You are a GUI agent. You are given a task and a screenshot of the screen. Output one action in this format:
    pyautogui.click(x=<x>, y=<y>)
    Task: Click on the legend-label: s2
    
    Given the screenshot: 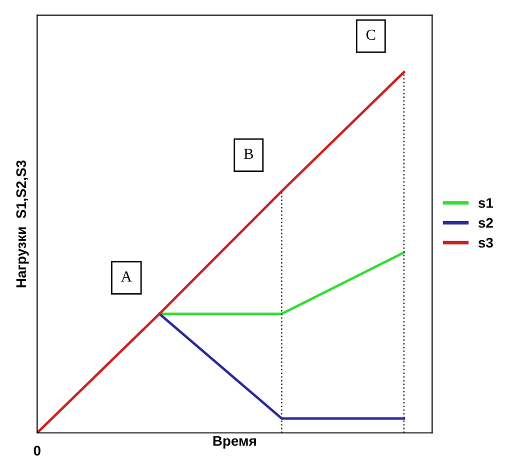 What is the action you would take?
    pyautogui.click(x=485, y=223)
    